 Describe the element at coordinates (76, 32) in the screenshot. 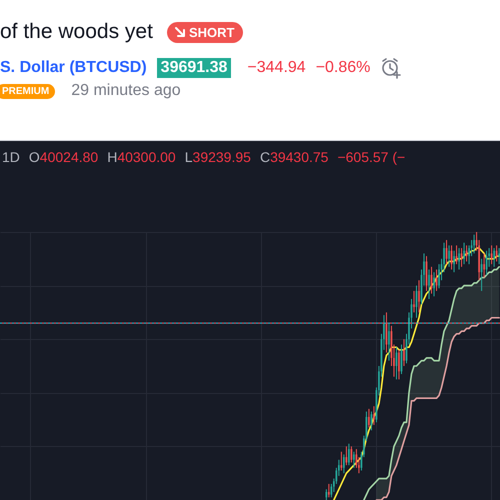

I see `chart-title: of the woods yet` at that location.